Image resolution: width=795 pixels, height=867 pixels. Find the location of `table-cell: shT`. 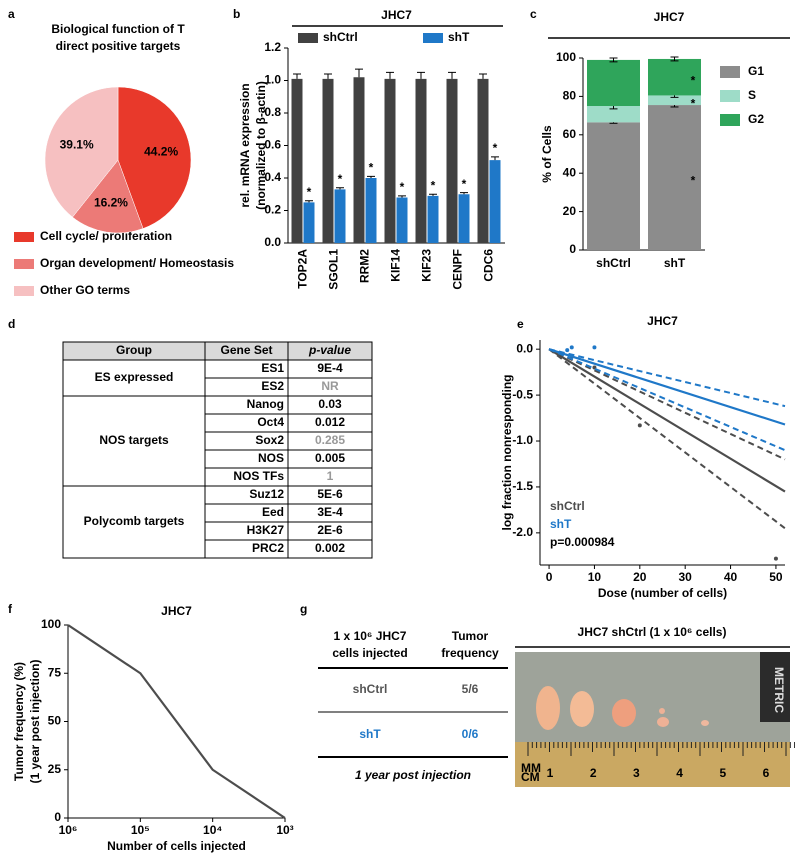

table-cell: shT is located at coordinates (370, 734).